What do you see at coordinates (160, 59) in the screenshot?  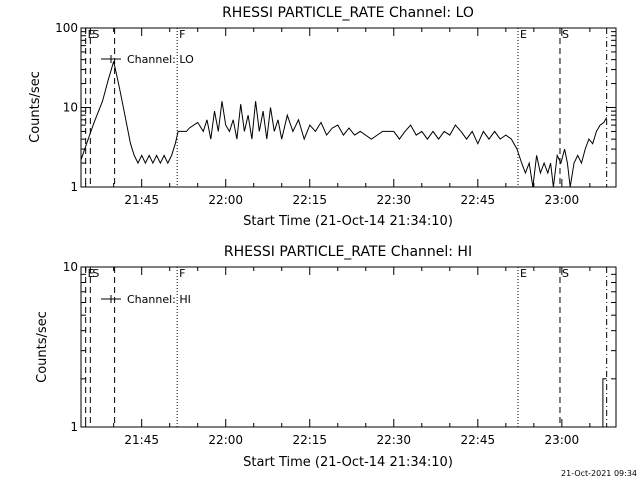 I see `legend-label: Channel: LO` at bounding box center [160, 59].